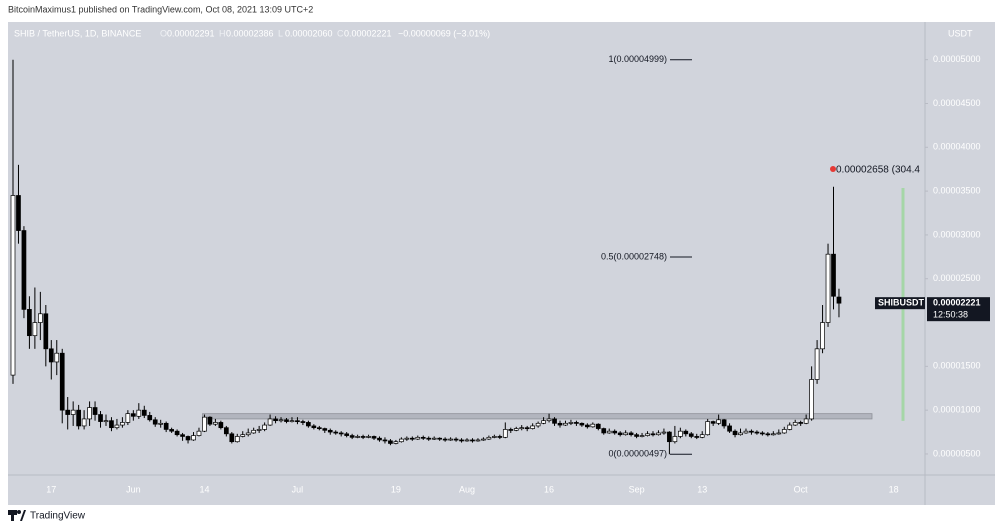 This screenshot has width=1000, height=529. What do you see at coordinates (957, 147) in the screenshot?
I see `y-tick-label: 0.00004000` at bounding box center [957, 147].